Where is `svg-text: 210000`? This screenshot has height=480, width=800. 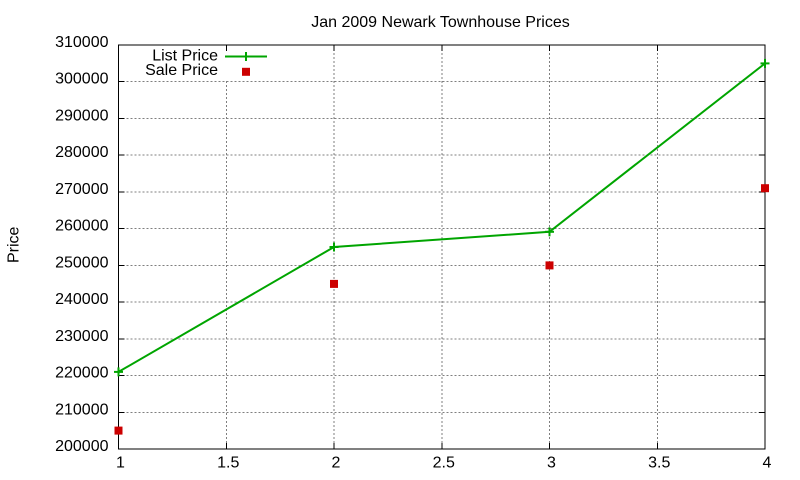 svg-text: 210000 is located at coordinates (81, 409).